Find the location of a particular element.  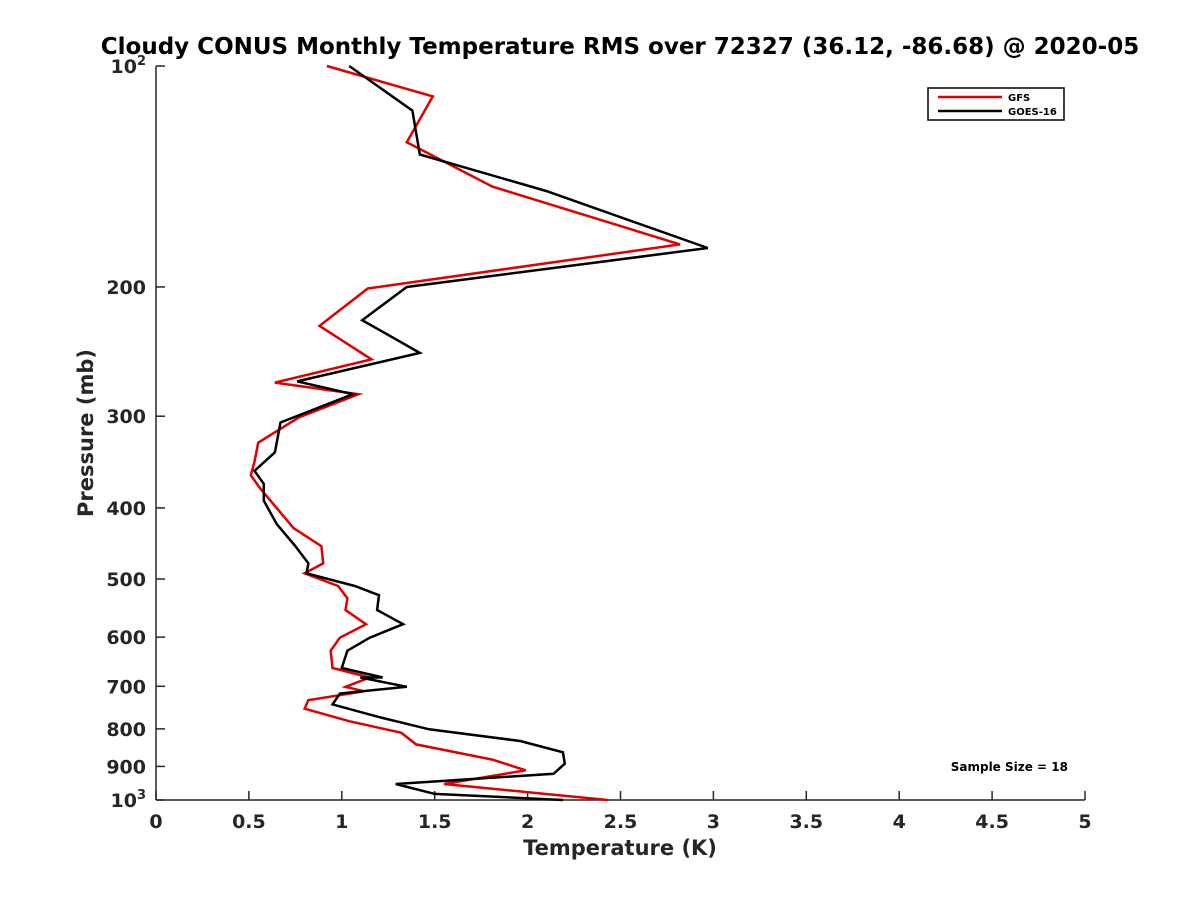

x-axis-label: Temperature (K) is located at coordinates (620, 848).